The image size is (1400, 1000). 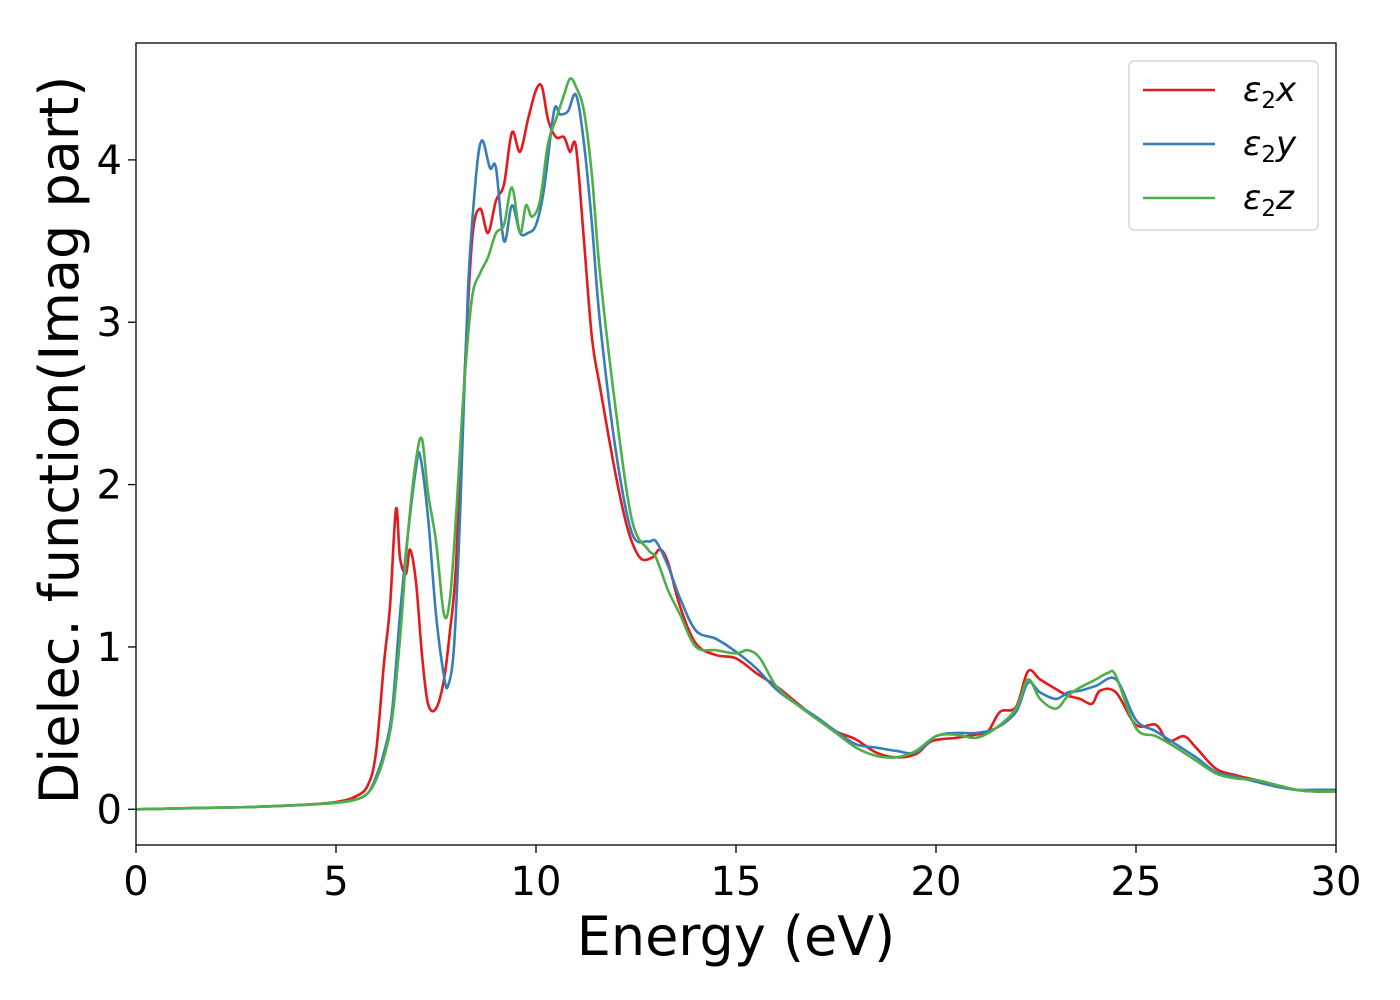 What do you see at coordinates (936, 882) in the screenshot?
I see `x-tick-label: 20` at bounding box center [936, 882].